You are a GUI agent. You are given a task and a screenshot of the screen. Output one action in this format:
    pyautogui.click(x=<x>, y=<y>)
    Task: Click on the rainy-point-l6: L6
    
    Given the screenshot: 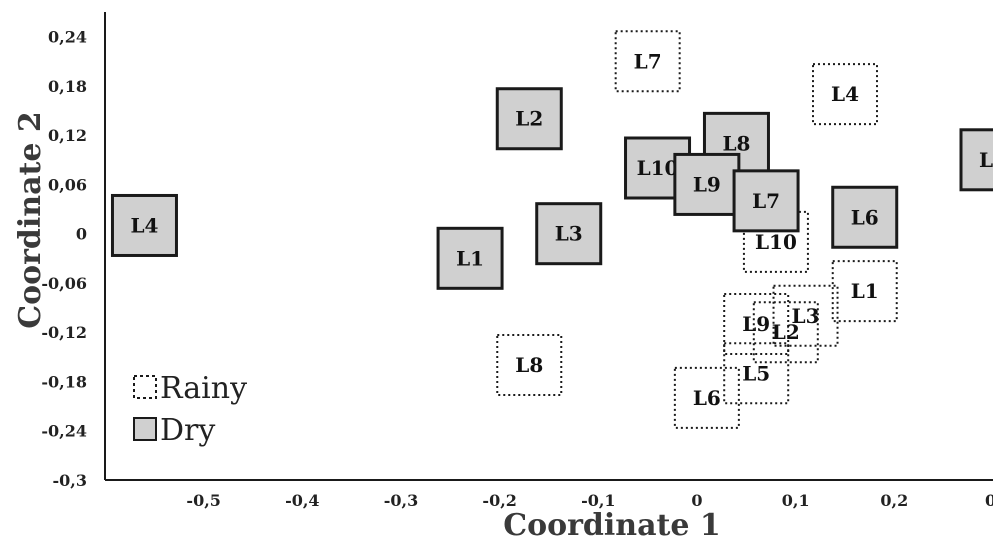 What is the action you would take?
    pyautogui.click(x=706, y=397)
    